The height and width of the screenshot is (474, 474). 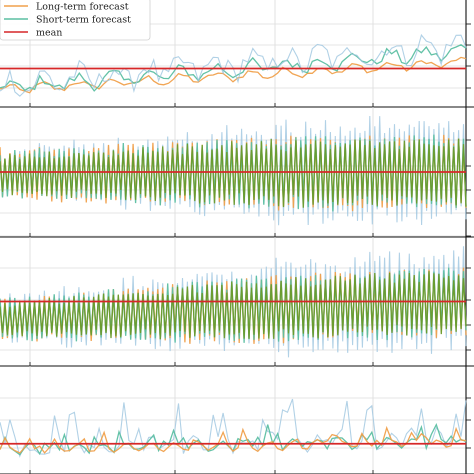 What do you see at coordinates (82, 7) in the screenshot?
I see `legend-label: Long-term forecast` at bounding box center [82, 7].